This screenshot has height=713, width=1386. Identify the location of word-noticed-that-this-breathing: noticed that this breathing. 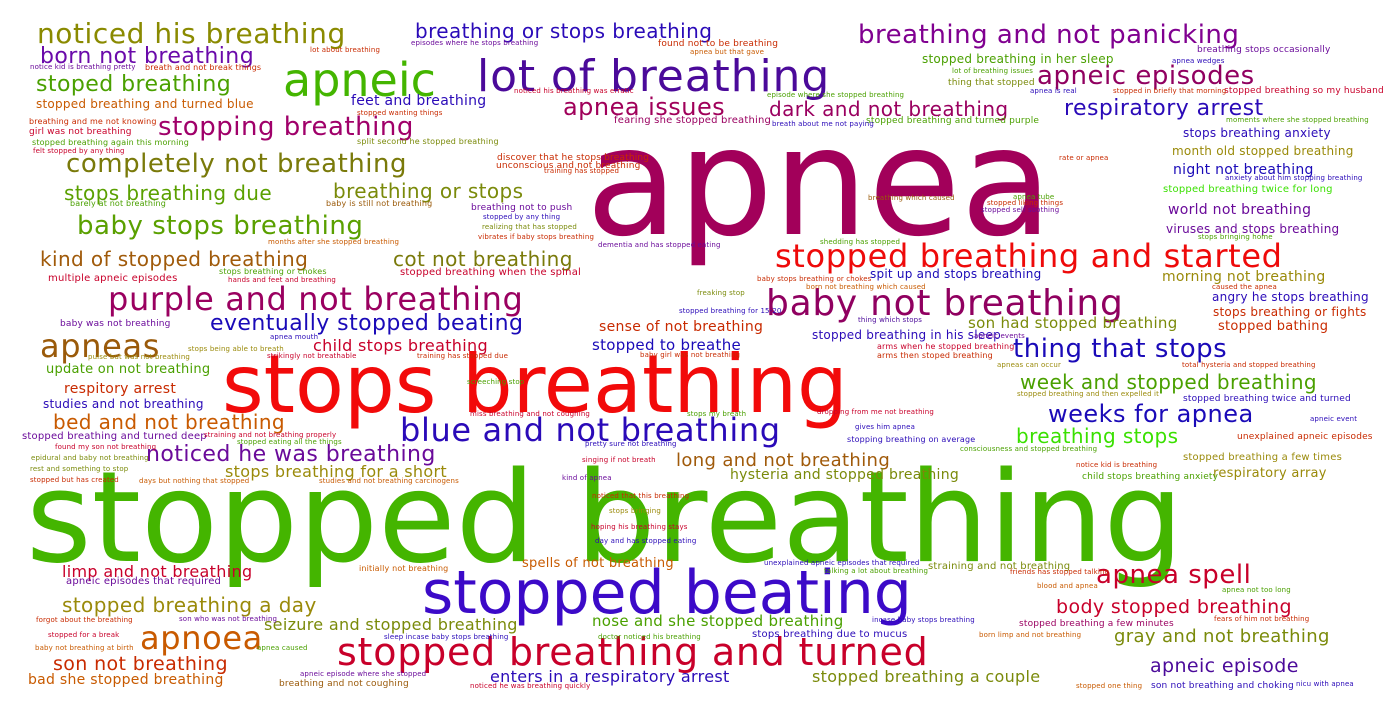
(641, 496).